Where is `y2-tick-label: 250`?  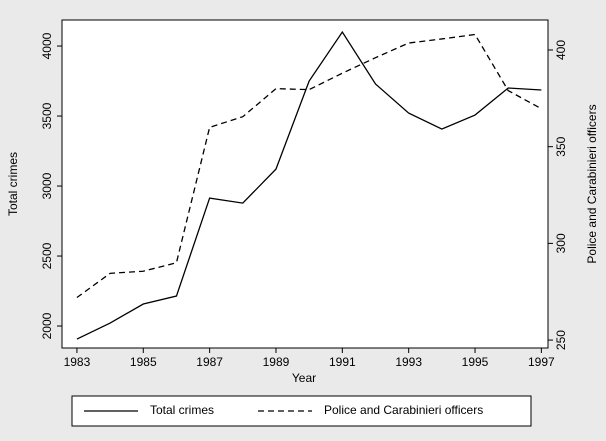 y2-tick-label: 250 is located at coordinates (561, 340).